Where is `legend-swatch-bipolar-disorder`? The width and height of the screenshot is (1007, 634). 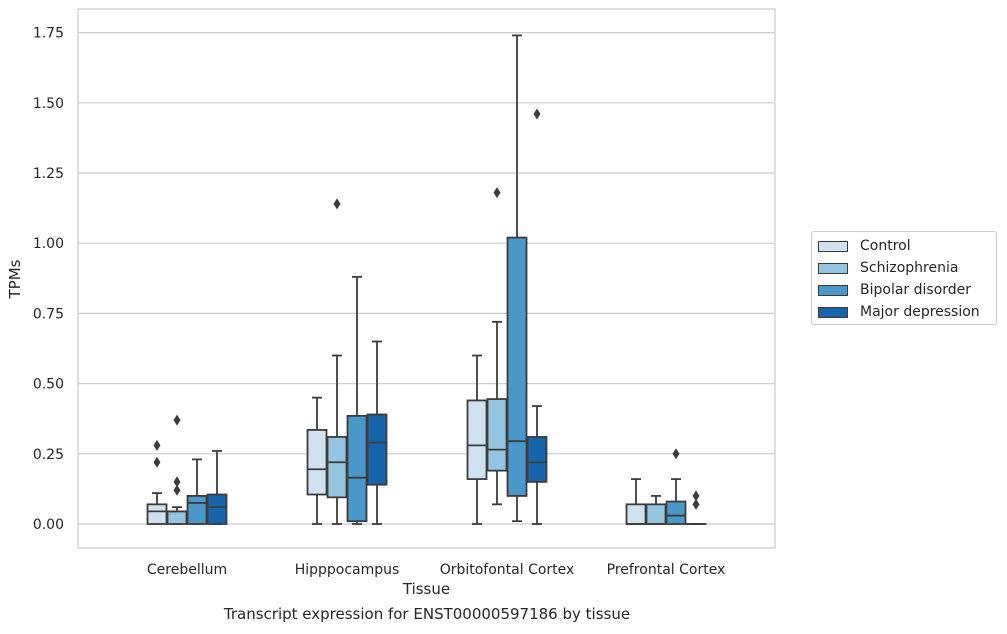
legend-swatch-bipolar-disorder is located at coordinates (833, 290).